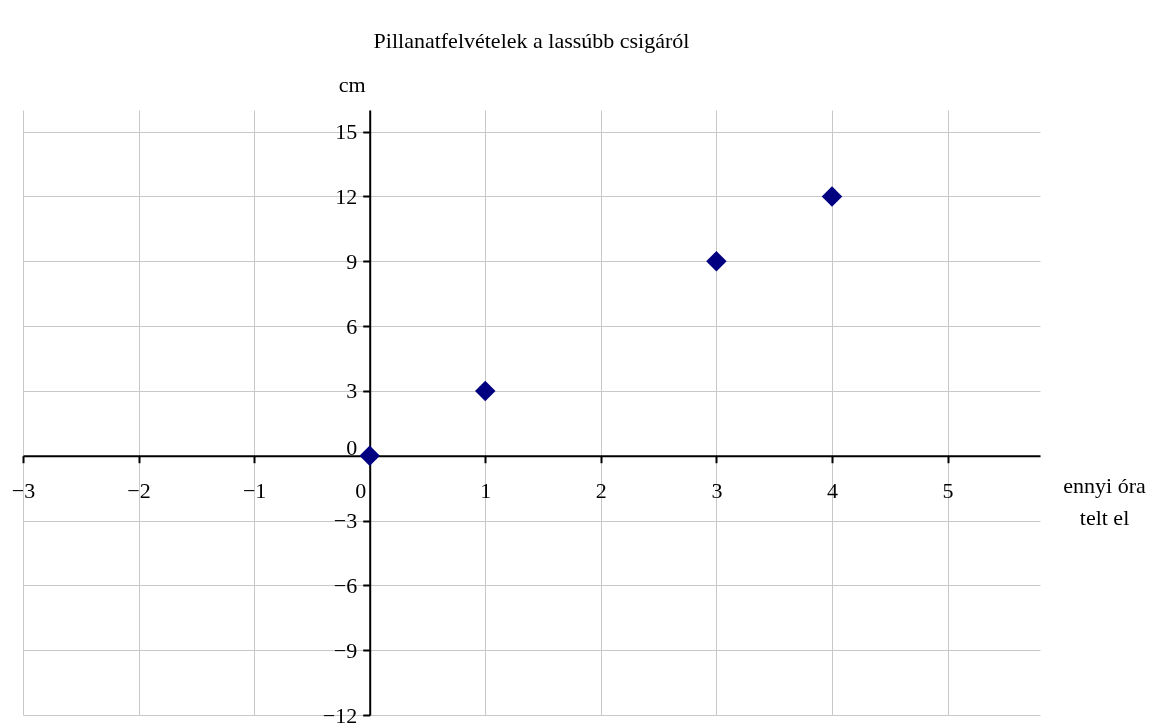 This screenshot has width=1176, height=726. What do you see at coordinates (352, 261) in the screenshot?
I see `y-tick-label: 9` at bounding box center [352, 261].